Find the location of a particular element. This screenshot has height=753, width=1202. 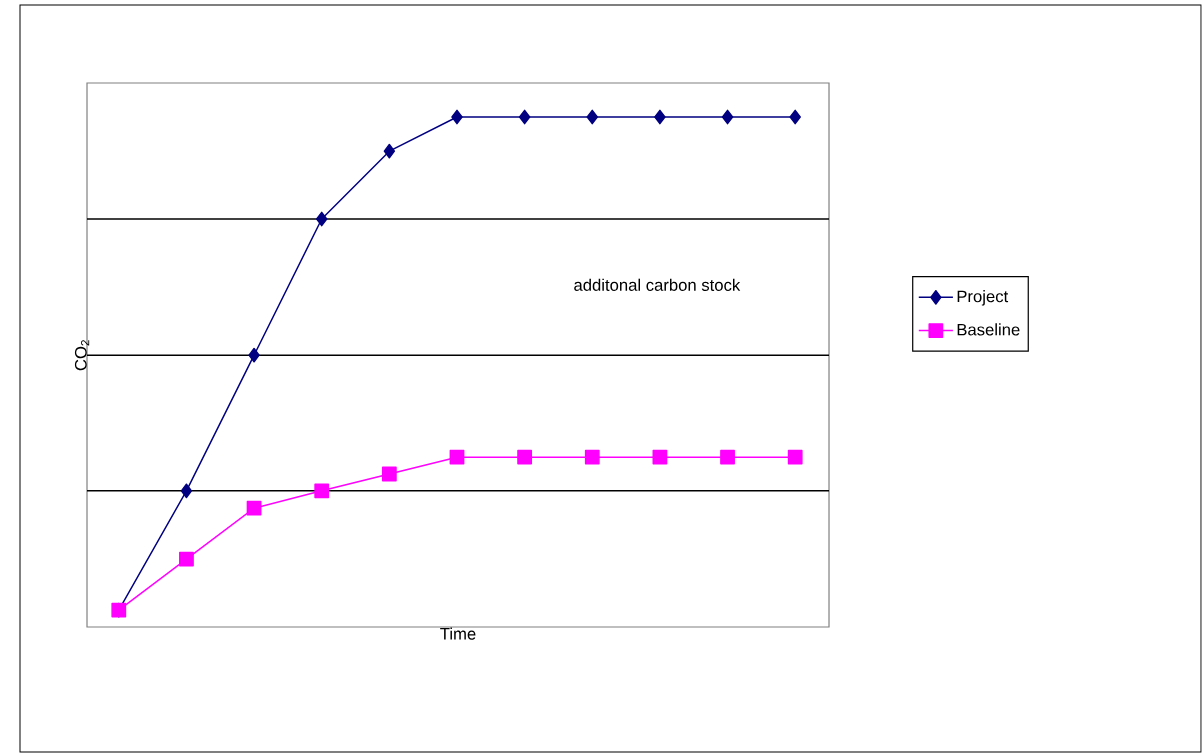

annotation: additonal carbon stock is located at coordinates (657, 284).